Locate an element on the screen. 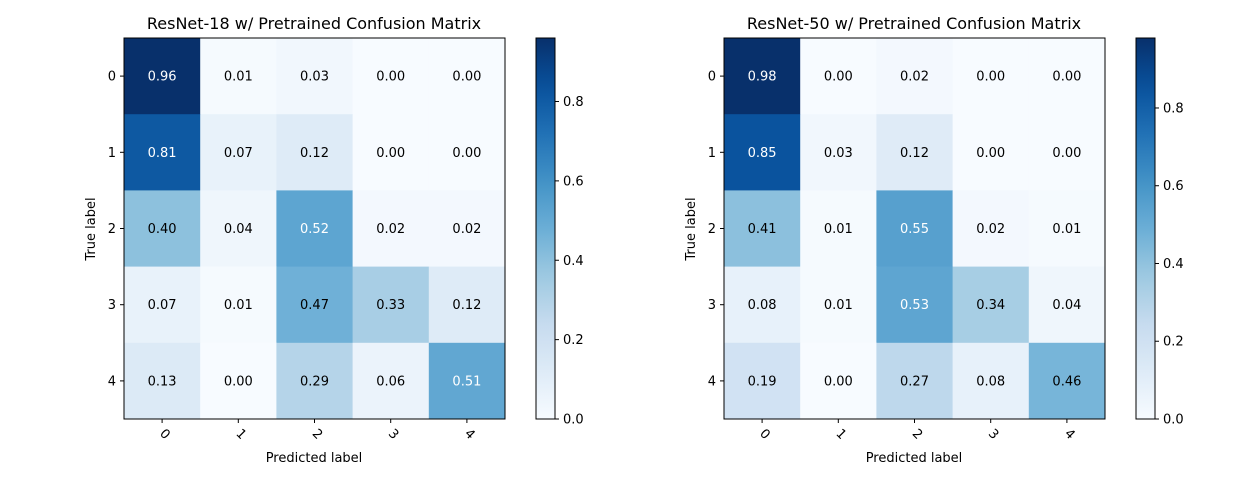  resnet18-cell-label-3-2: 0.47 is located at coordinates (314, 305).